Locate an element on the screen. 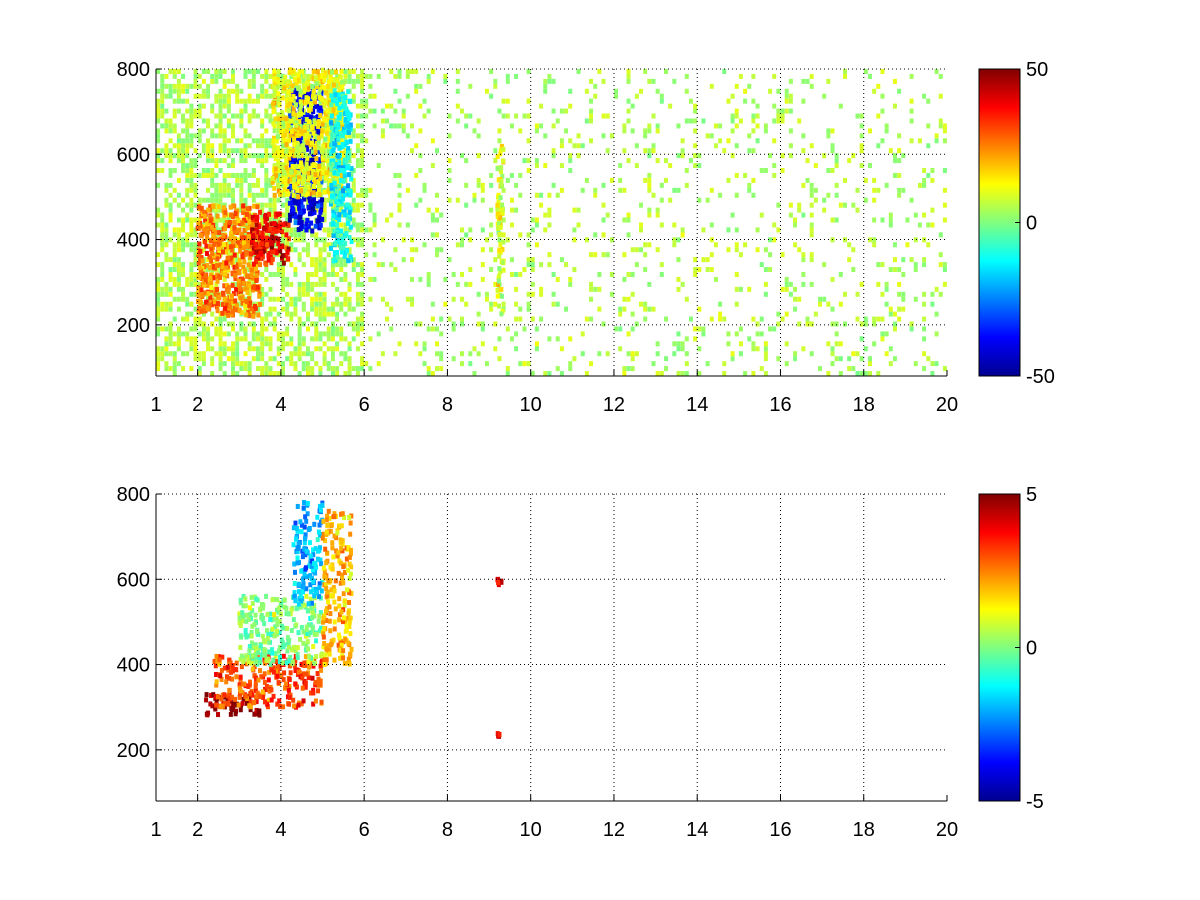  top-x-tick-label: 20 is located at coordinates (947, 405).